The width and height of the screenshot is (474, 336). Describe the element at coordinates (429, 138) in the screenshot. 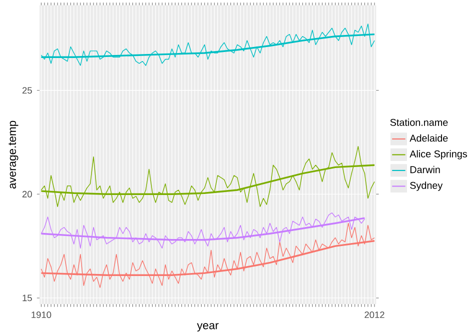

I see `legend-label: Adelaide` at that location.